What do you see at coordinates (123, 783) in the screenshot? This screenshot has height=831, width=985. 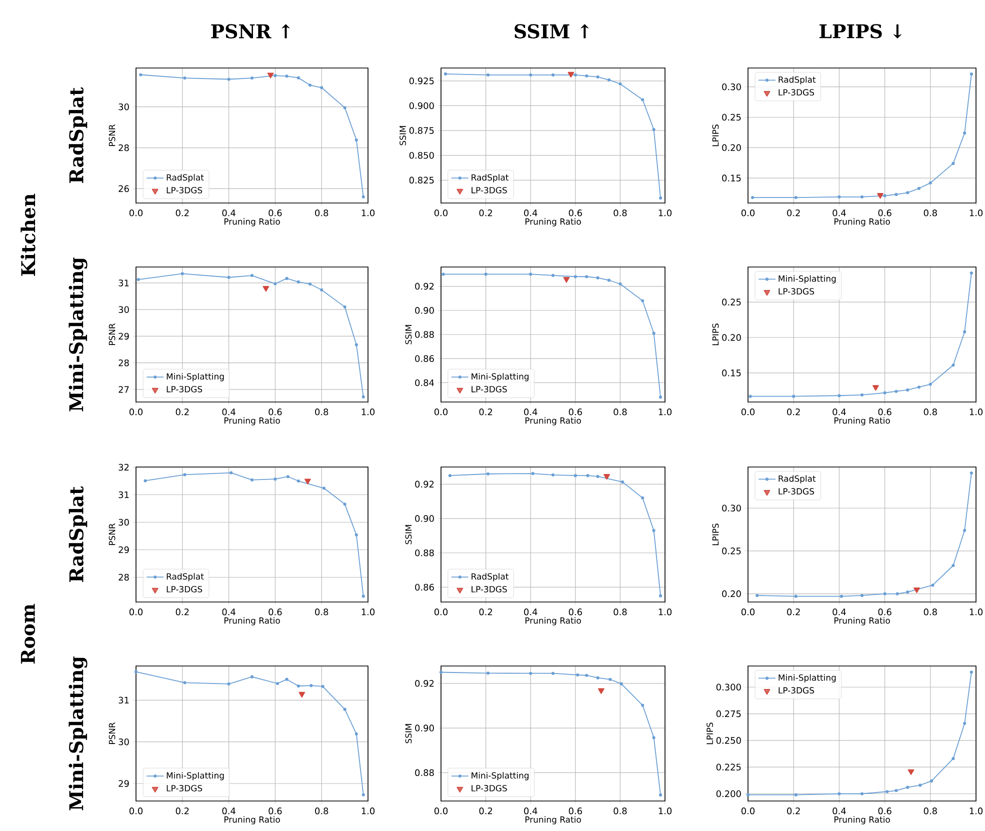 I see `y-tick-label: 29` at bounding box center [123, 783].